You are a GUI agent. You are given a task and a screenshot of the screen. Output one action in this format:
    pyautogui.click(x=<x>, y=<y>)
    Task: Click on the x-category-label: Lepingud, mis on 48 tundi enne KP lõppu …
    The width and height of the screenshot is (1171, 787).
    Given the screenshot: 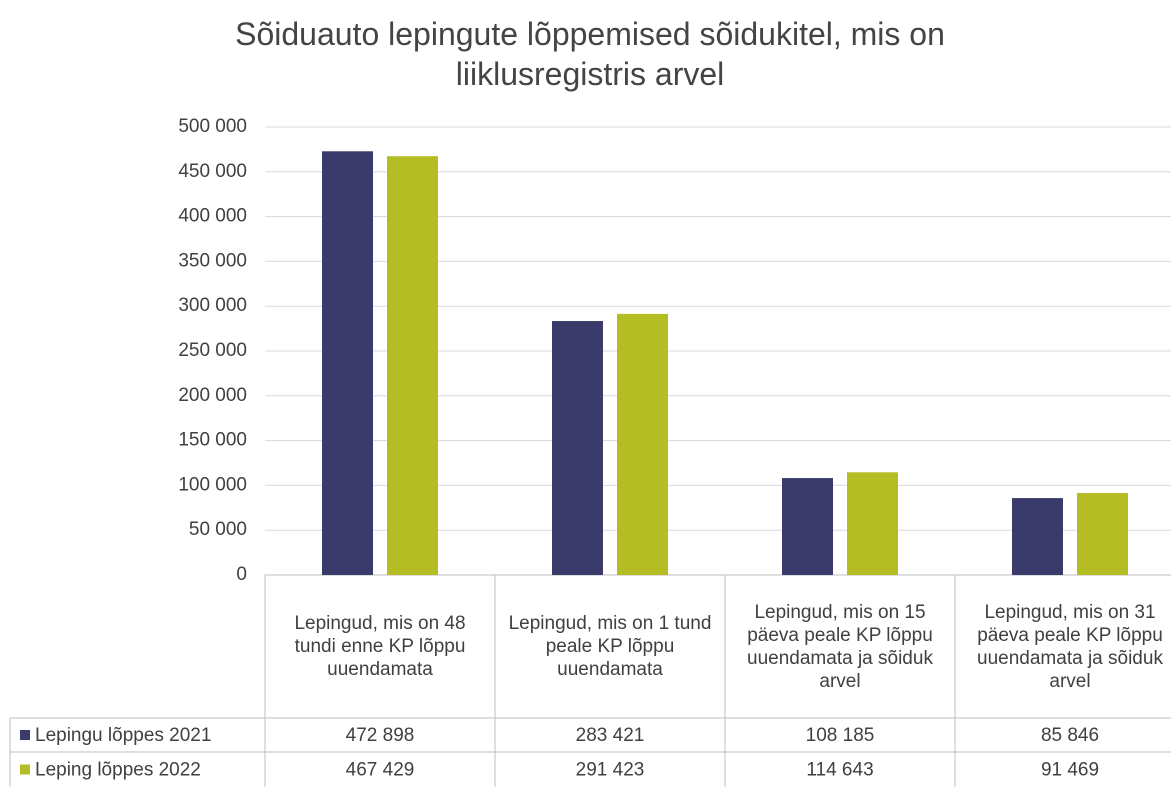 What is the action you would take?
    pyautogui.click(x=380, y=646)
    